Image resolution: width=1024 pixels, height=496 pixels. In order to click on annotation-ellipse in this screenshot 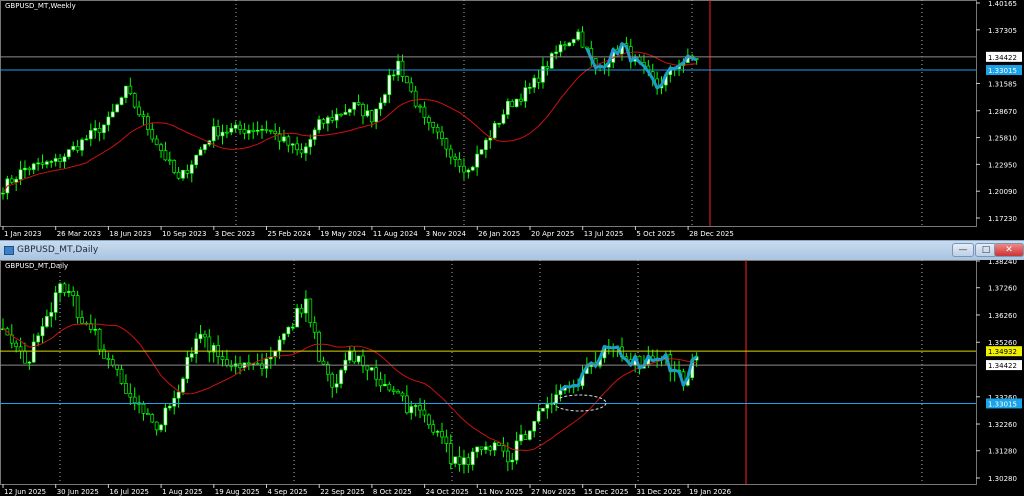, I will do `click(580, 403)`.